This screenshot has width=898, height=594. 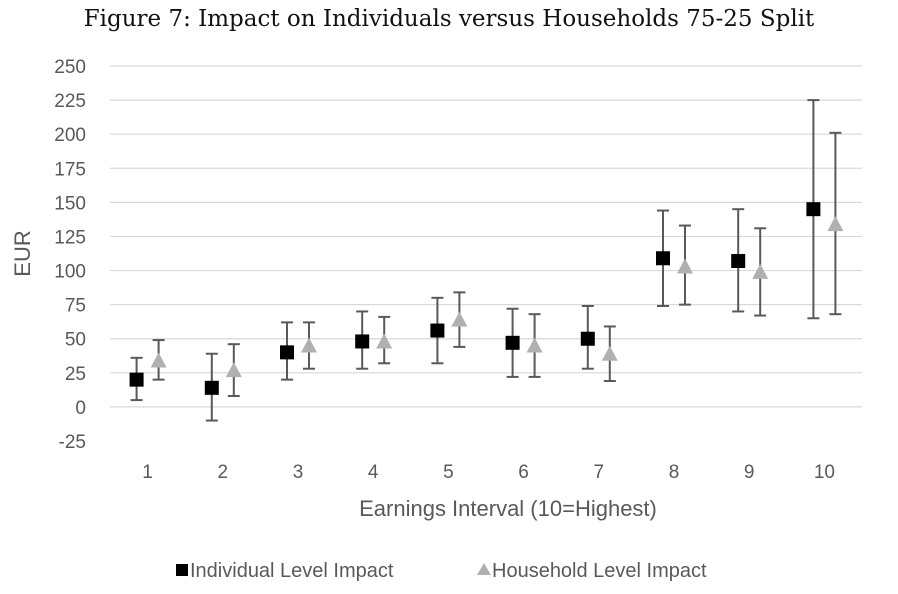 I want to click on x-tick-label: 9, so click(x=749, y=472).